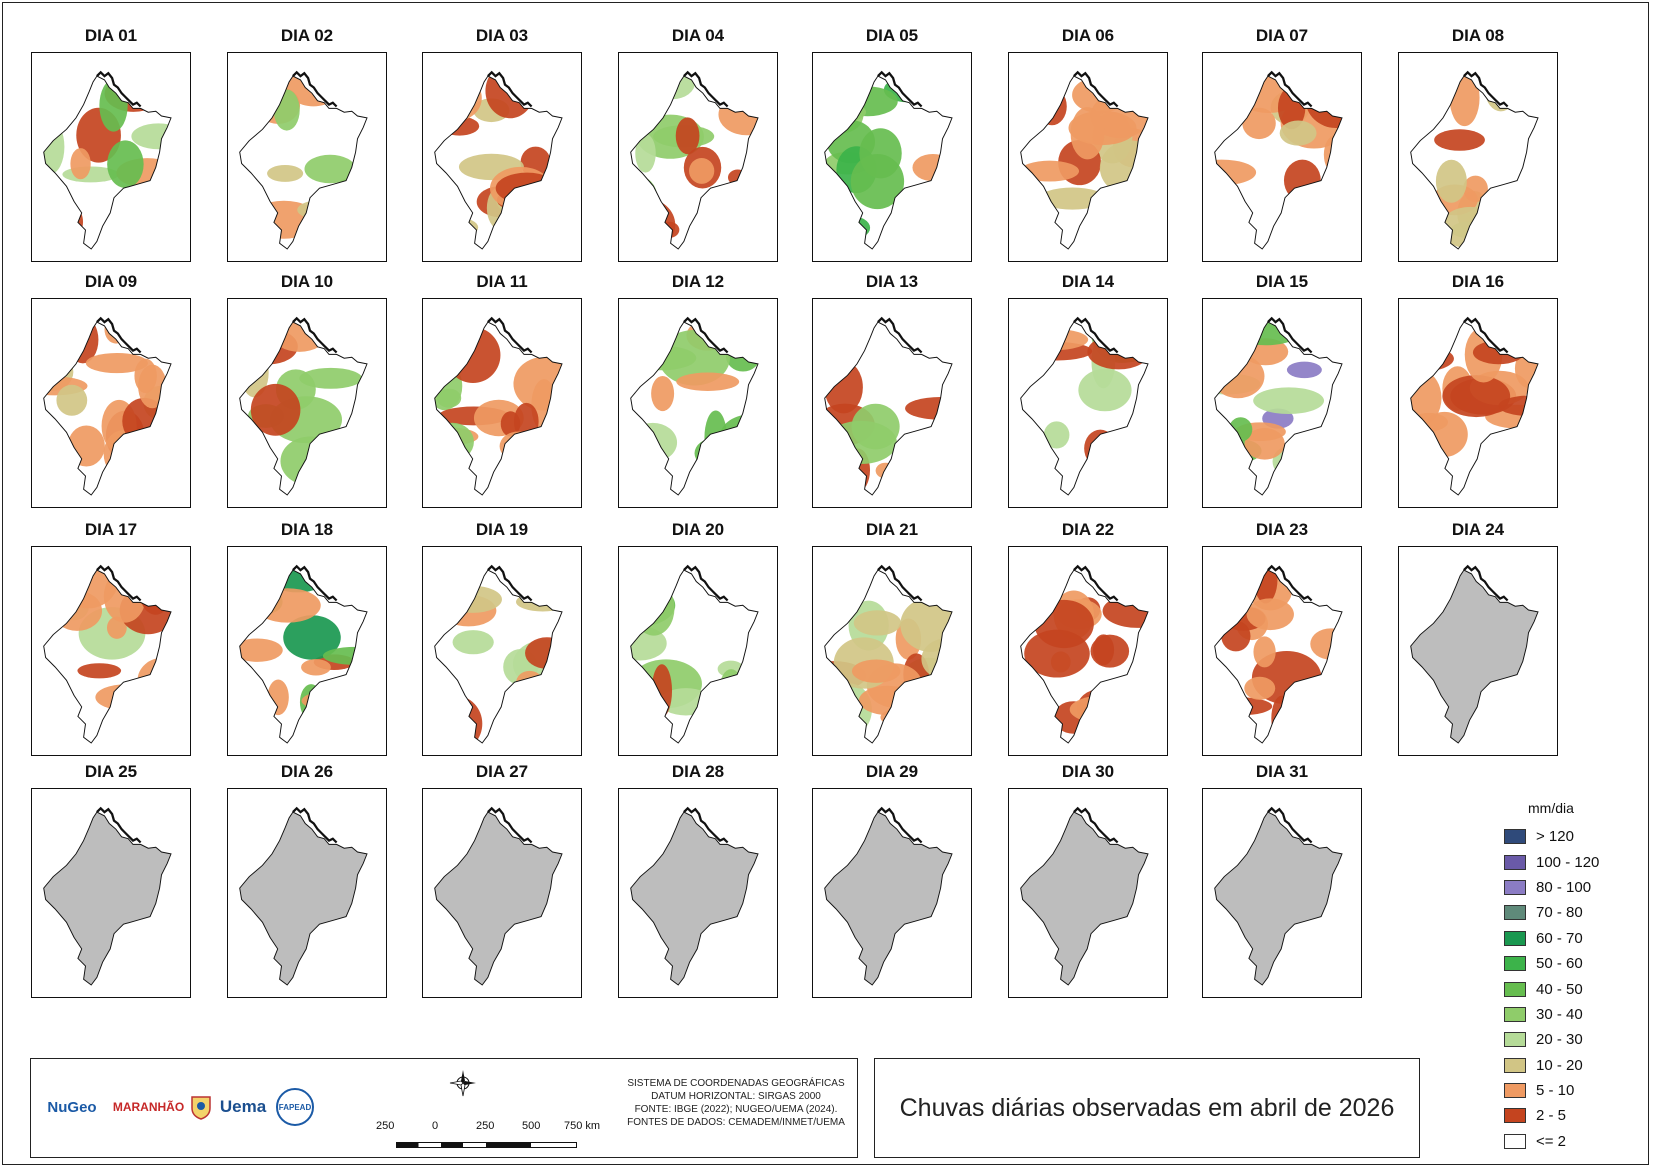 The width and height of the screenshot is (1653, 1169). What do you see at coordinates (502, 771) in the screenshot?
I see `day-label: DIA 27` at bounding box center [502, 771].